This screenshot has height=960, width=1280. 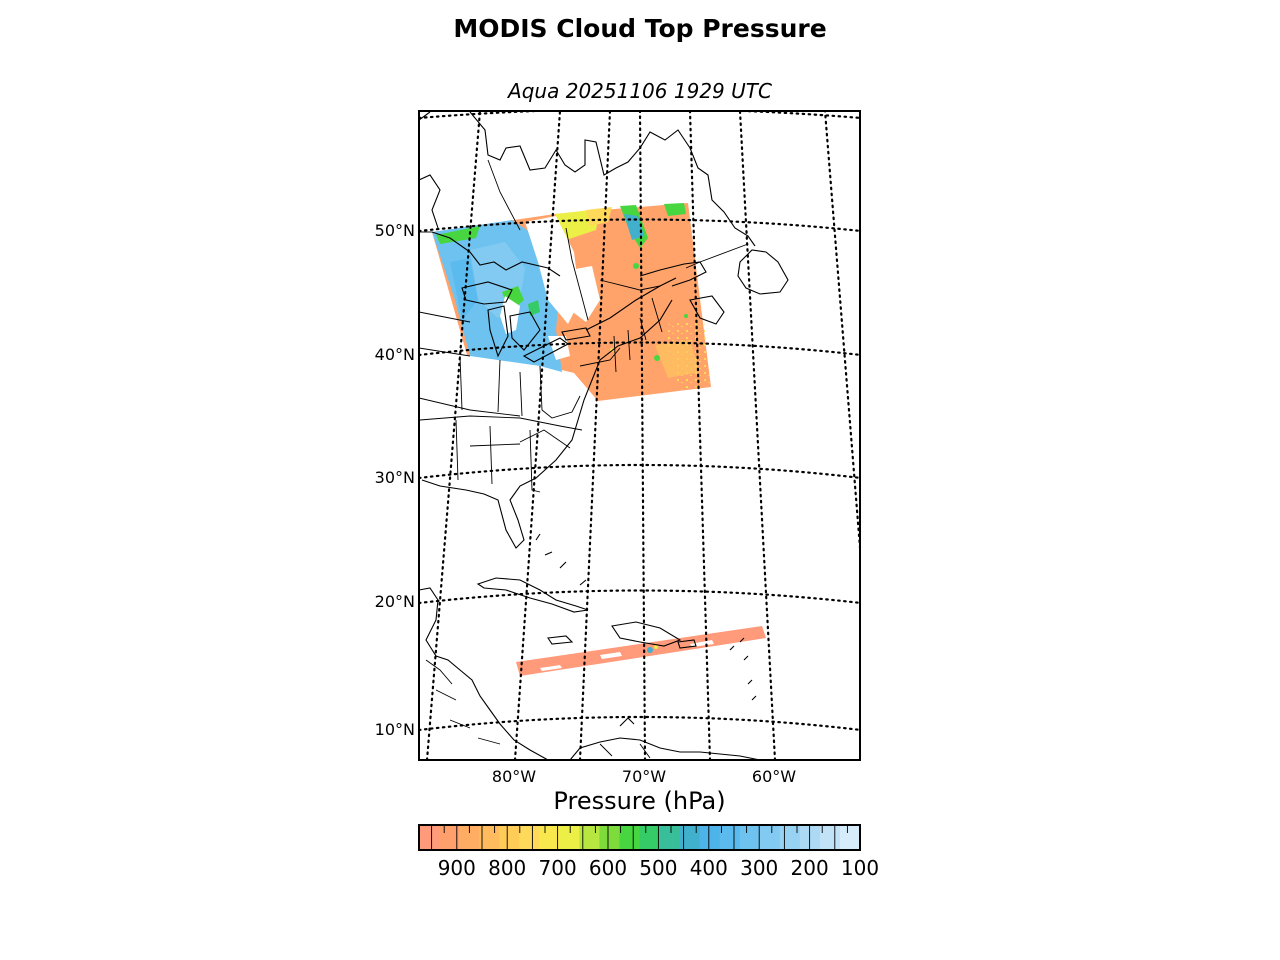 What do you see at coordinates (537, 435) in the screenshot?
I see `meridian-80W` at bounding box center [537, 435].